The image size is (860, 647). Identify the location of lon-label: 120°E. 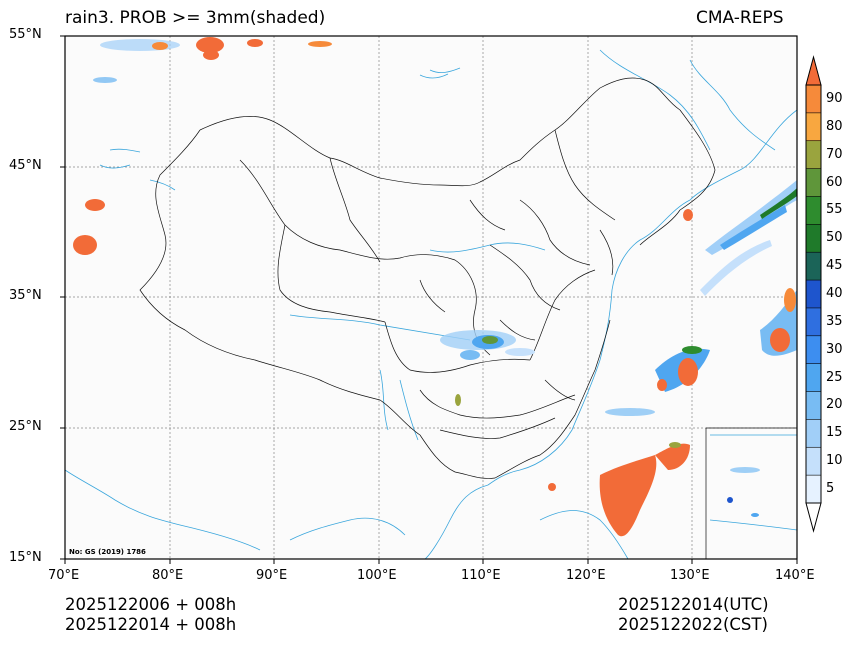
(586, 575).